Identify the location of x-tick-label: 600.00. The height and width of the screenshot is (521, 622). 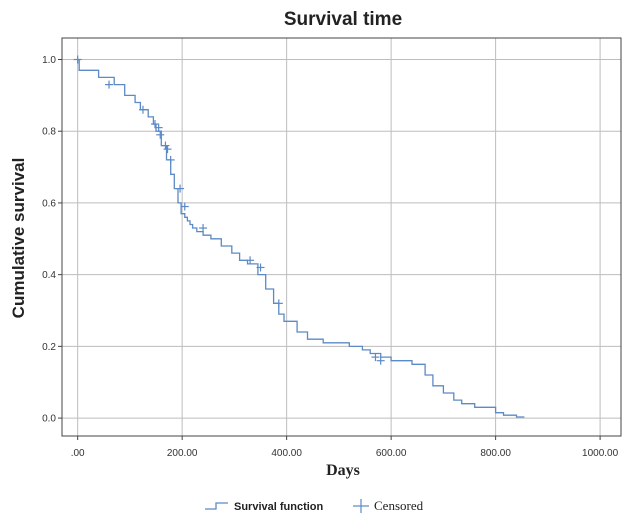
(391, 453).